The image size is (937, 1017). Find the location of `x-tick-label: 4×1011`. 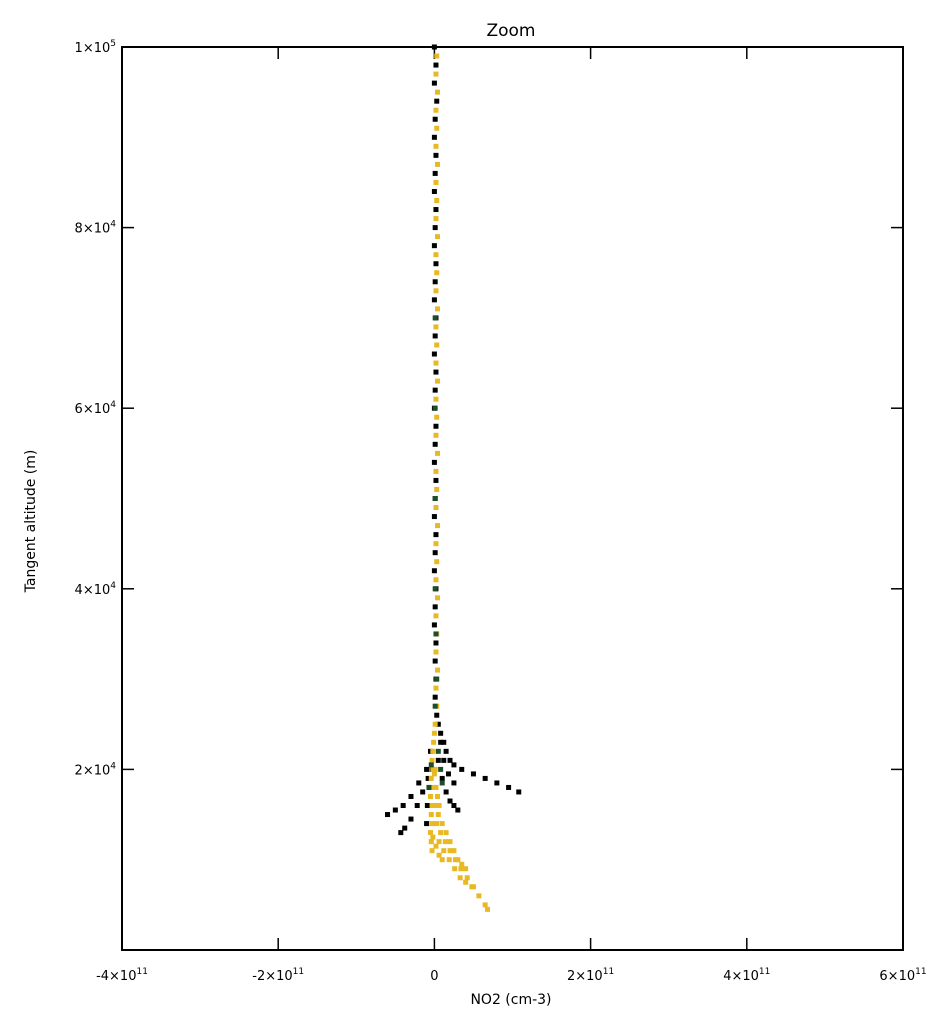

x-tick-label: 4×1011 is located at coordinates (746, 975).